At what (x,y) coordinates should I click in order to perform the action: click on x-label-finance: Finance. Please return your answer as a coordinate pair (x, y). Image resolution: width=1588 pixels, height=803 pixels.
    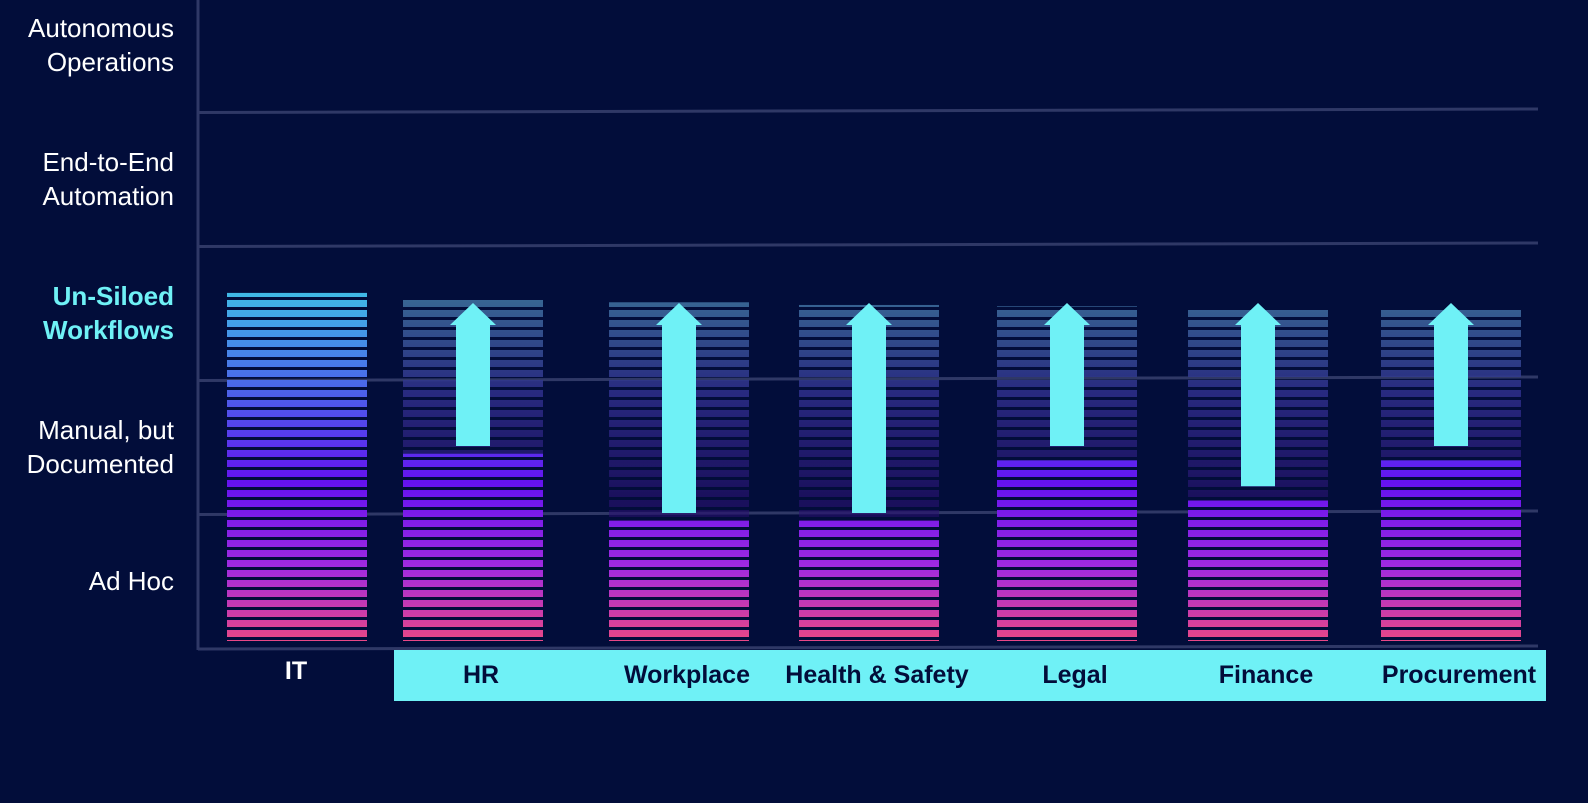
    Looking at the image, I should click on (1266, 675).